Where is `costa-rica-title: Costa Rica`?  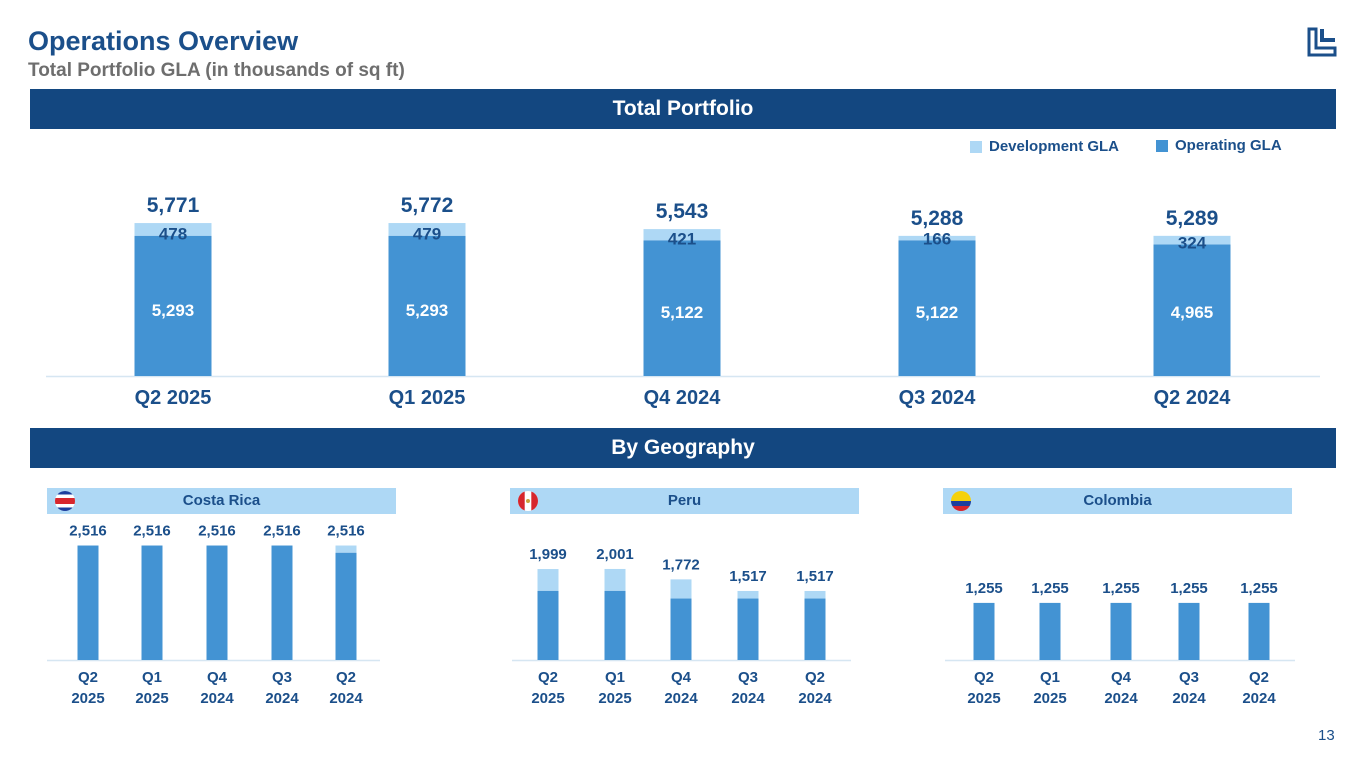 costa-rica-title: Costa Rica is located at coordinates (221, 500).